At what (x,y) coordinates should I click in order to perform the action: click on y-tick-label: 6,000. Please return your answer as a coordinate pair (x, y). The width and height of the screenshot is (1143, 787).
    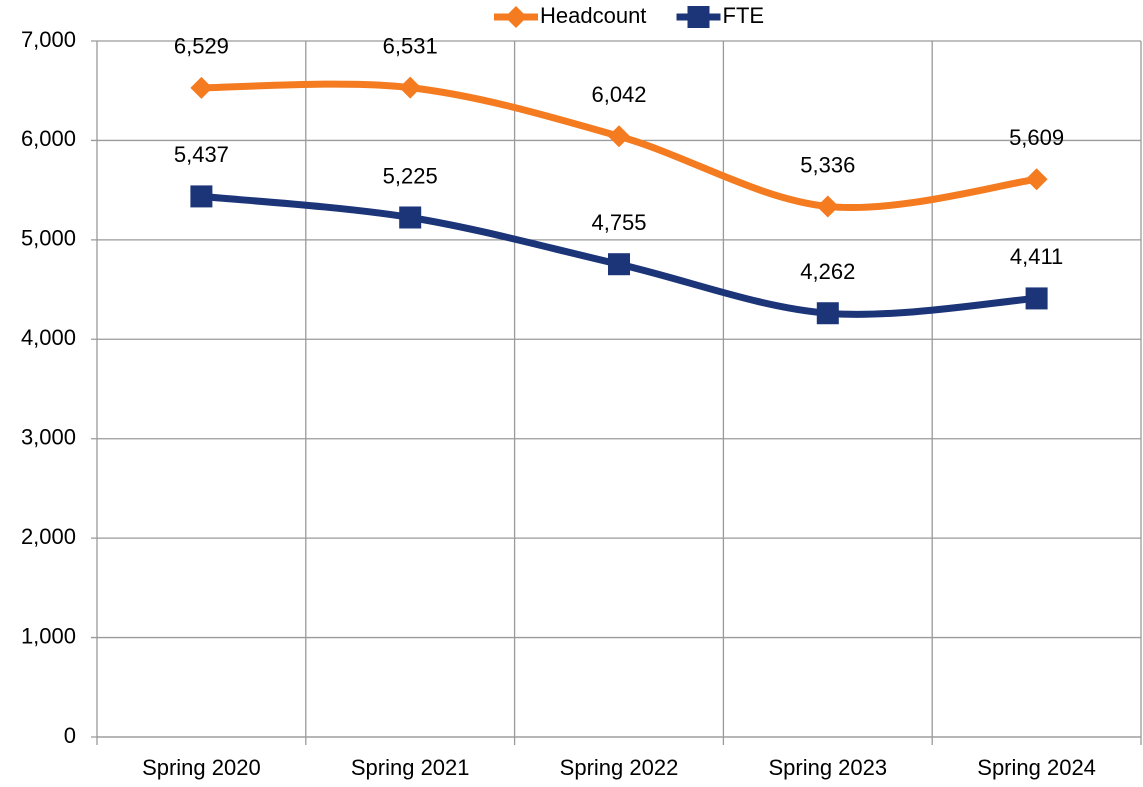
    Looking at the image, I should click on (48, 138).